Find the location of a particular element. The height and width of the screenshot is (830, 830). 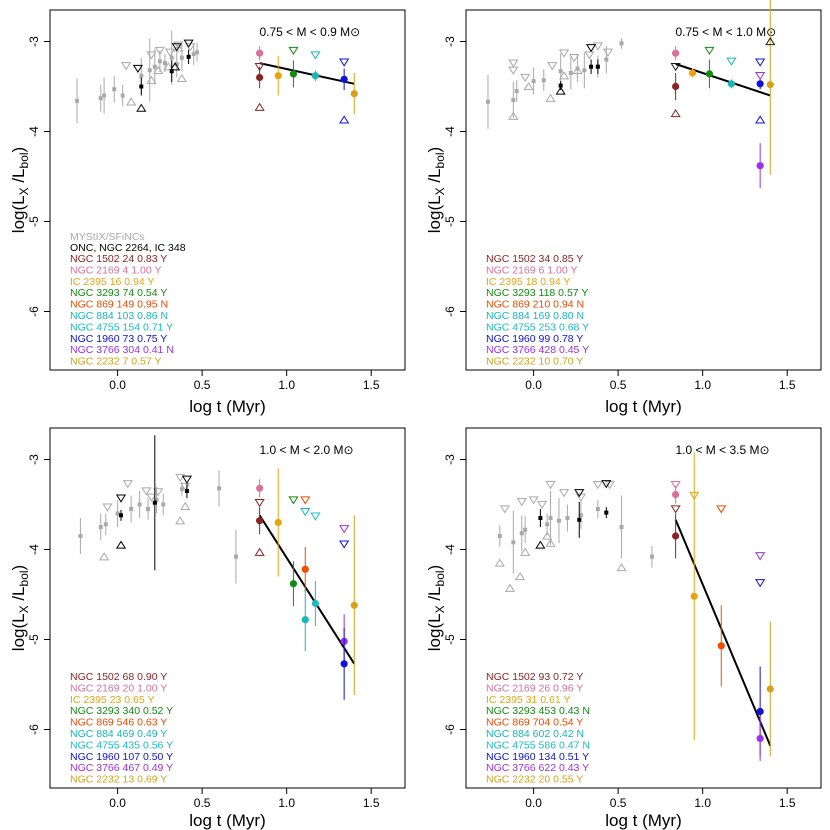

legend-entry: NGC 1502 93 0.72 Y is located at coordinates (534, 677).